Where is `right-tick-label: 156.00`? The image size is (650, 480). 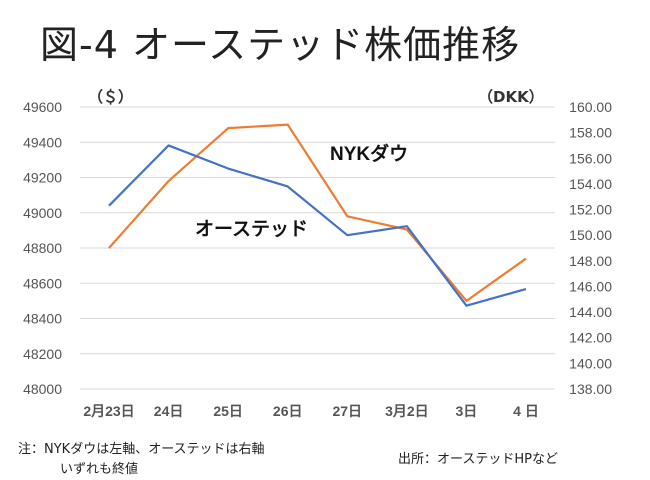
right-tick-label: 156.00 is located at coordinates (590, 158).